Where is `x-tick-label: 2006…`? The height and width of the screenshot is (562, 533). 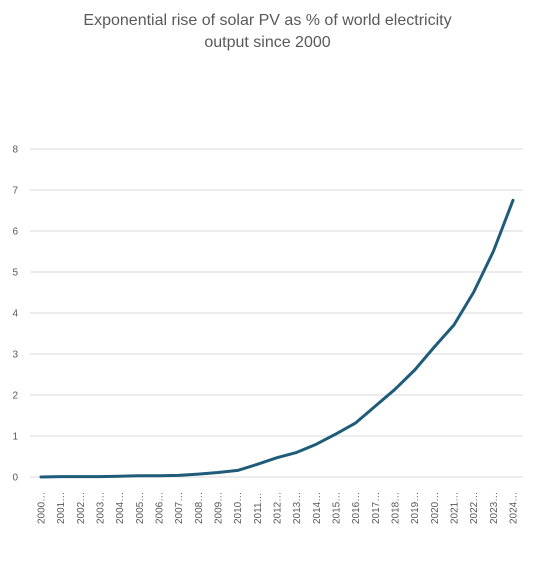 x-tick-label: 2006… is located at coordinates (160, 508).